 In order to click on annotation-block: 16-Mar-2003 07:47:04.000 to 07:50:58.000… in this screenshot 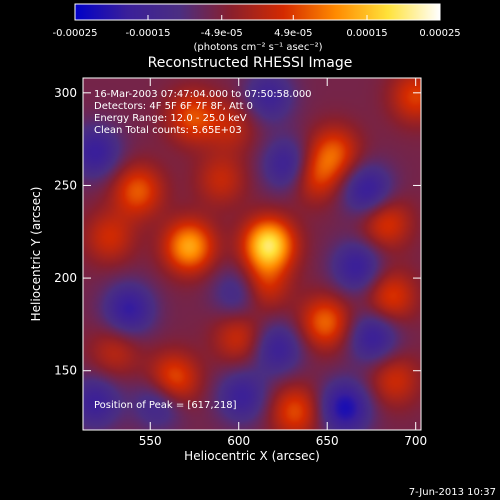, I will do `click(203, 112)`.